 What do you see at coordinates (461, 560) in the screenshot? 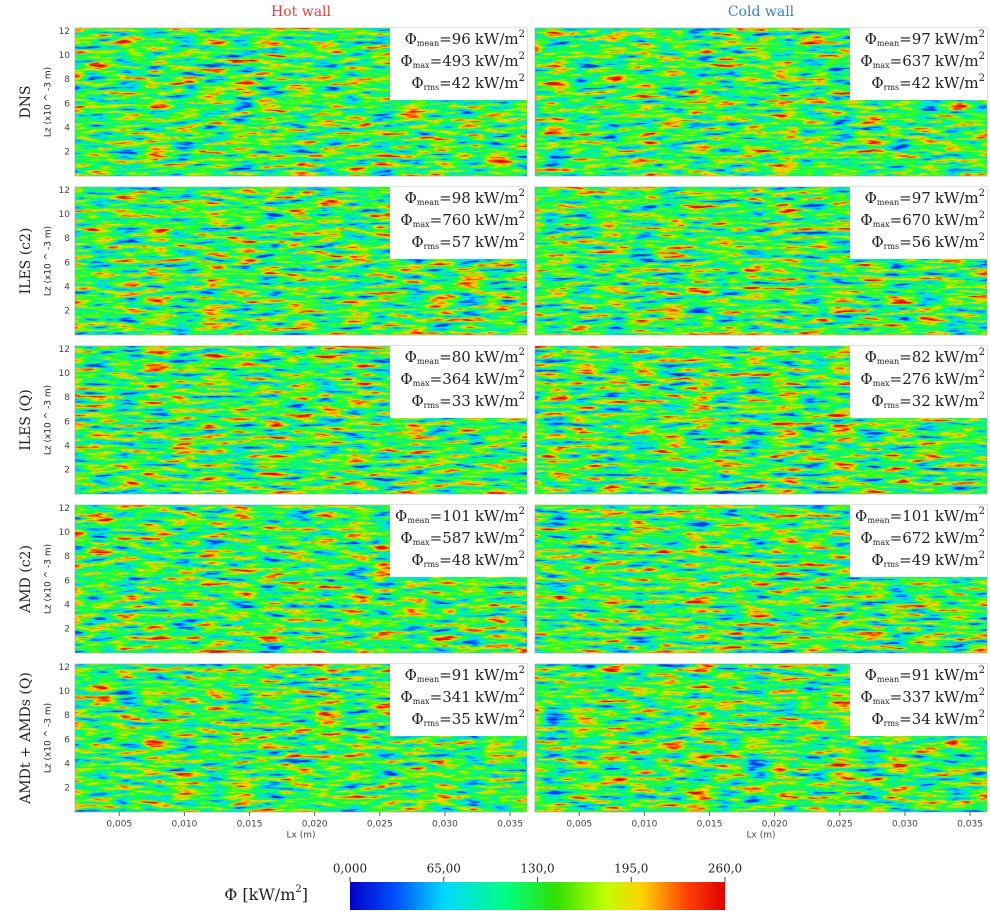
I see `stat-value: 48` at bounding box center [461, 560].